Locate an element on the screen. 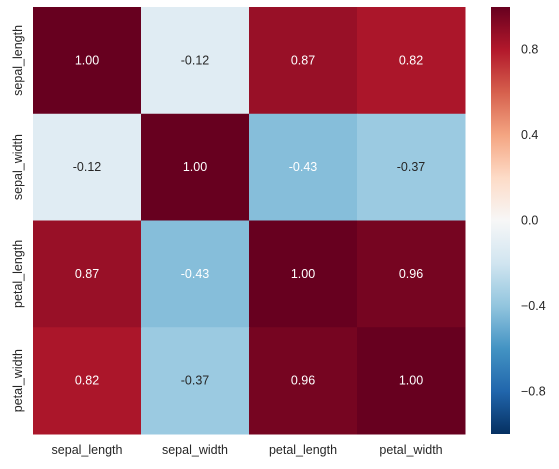 This screenshot has height=469, width=559. colorbar-gradient is located at coordinates (500, 220).